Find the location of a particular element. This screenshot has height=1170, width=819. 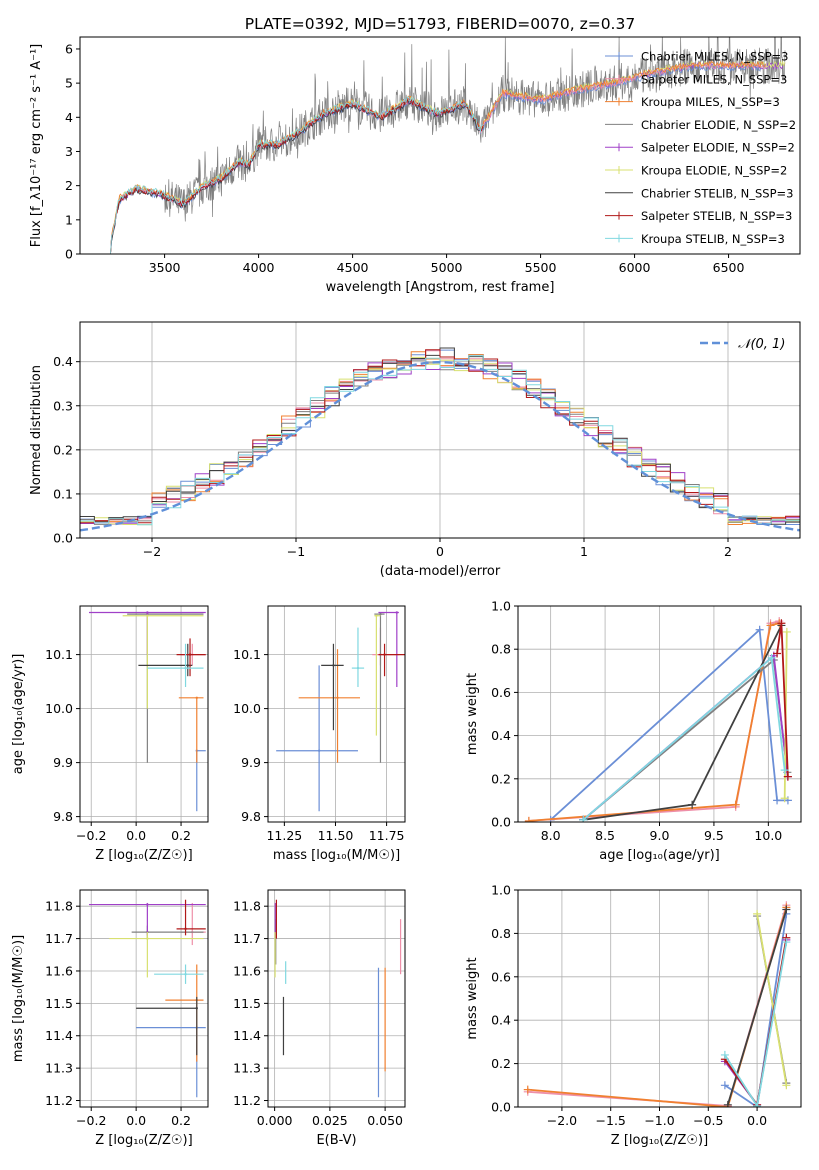

legend-label: Salpeter MILES, N_SSP=3 is located at coordinates (714, 79).